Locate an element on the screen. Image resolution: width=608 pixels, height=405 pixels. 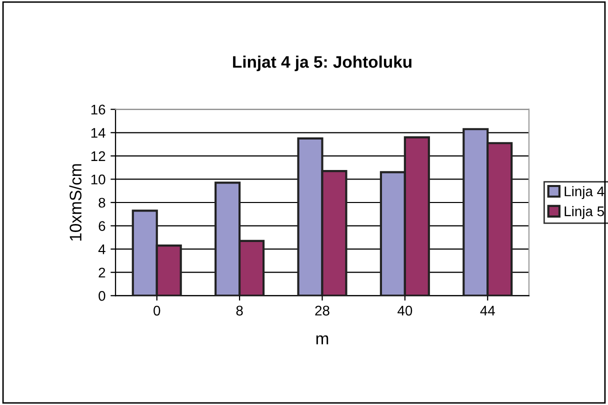
chart-title: Linjat 4 ja 5: Johtoluku is located at coordinates (322, 64).